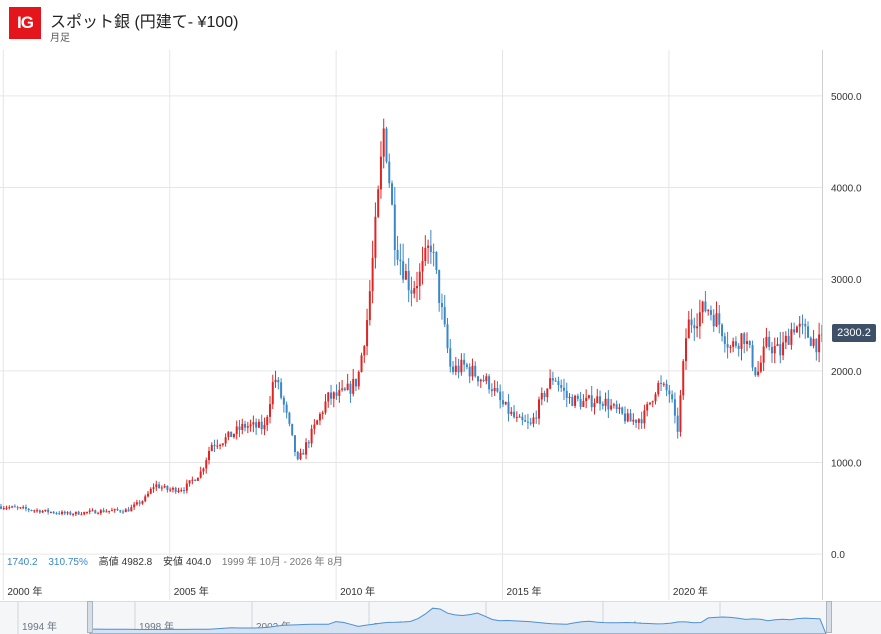 The width and height of the screenshot is (881, 634). What do you see at coordinates (854, 333) in the screenshot?
I see `last-price-tag: 2300.2` at bounding box center [854, 333].